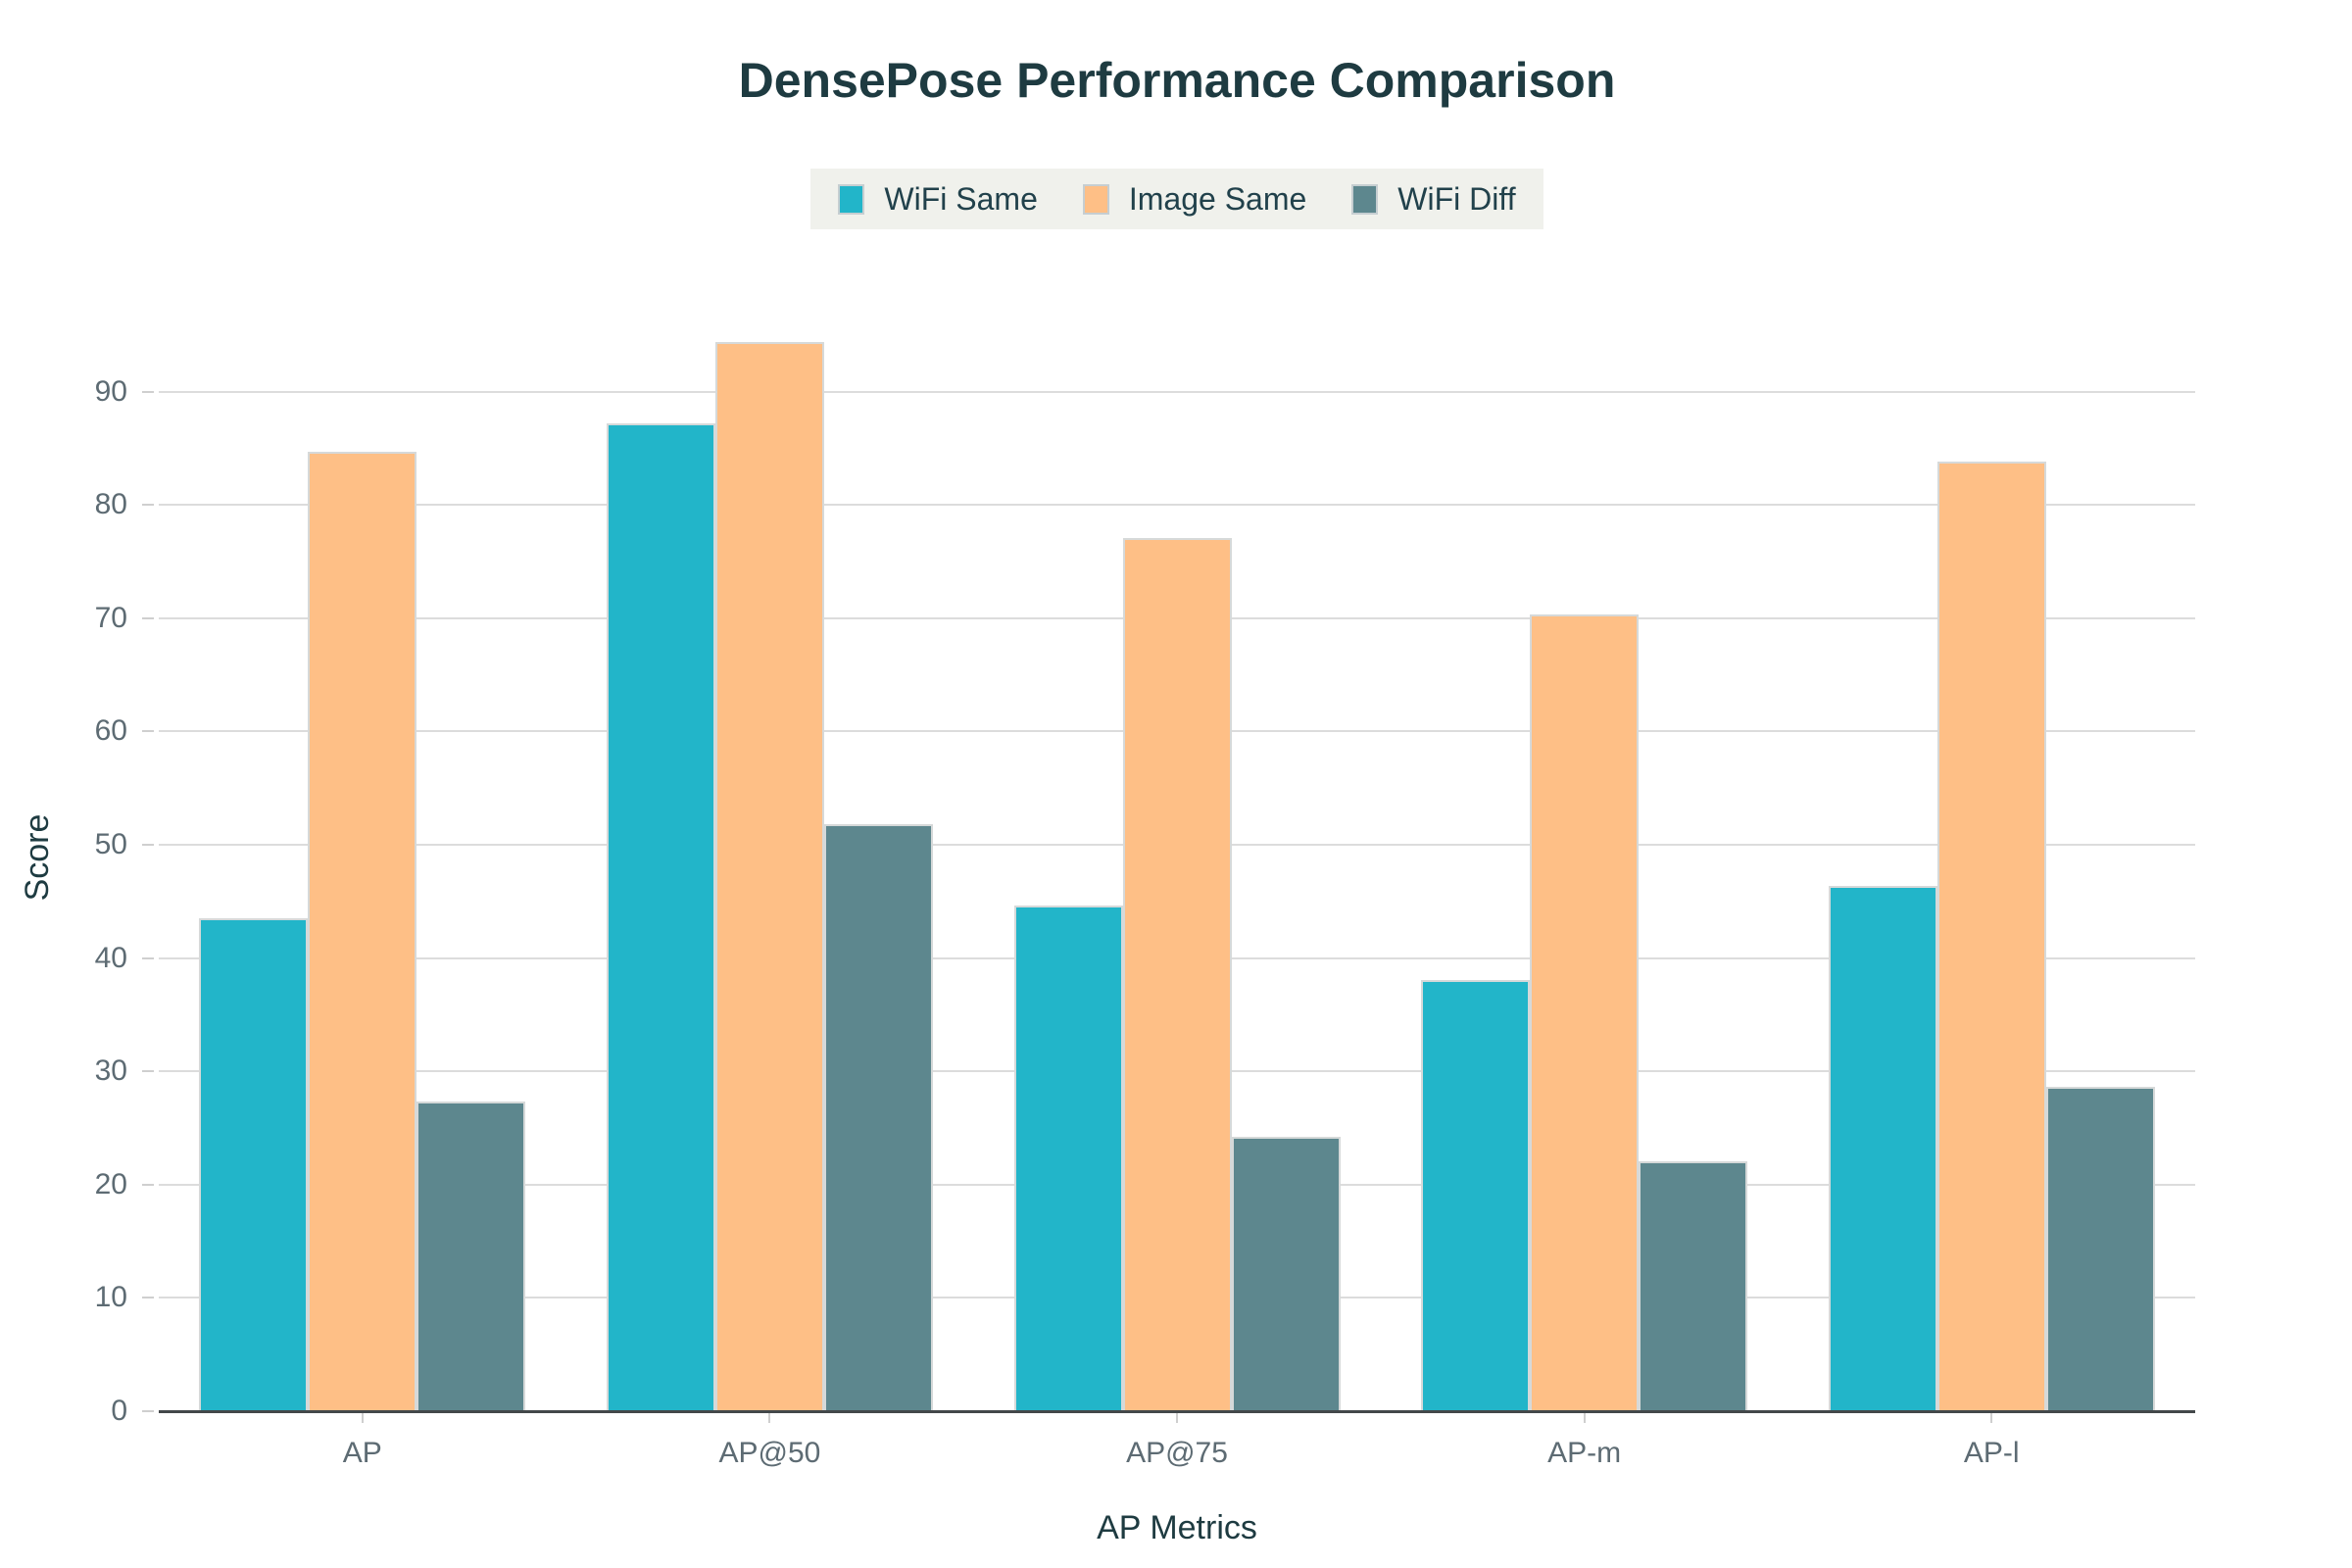 The height and width of the screenshot is (1568, 2352). I want to click on y-tick-label: 90, so click(110, 391).